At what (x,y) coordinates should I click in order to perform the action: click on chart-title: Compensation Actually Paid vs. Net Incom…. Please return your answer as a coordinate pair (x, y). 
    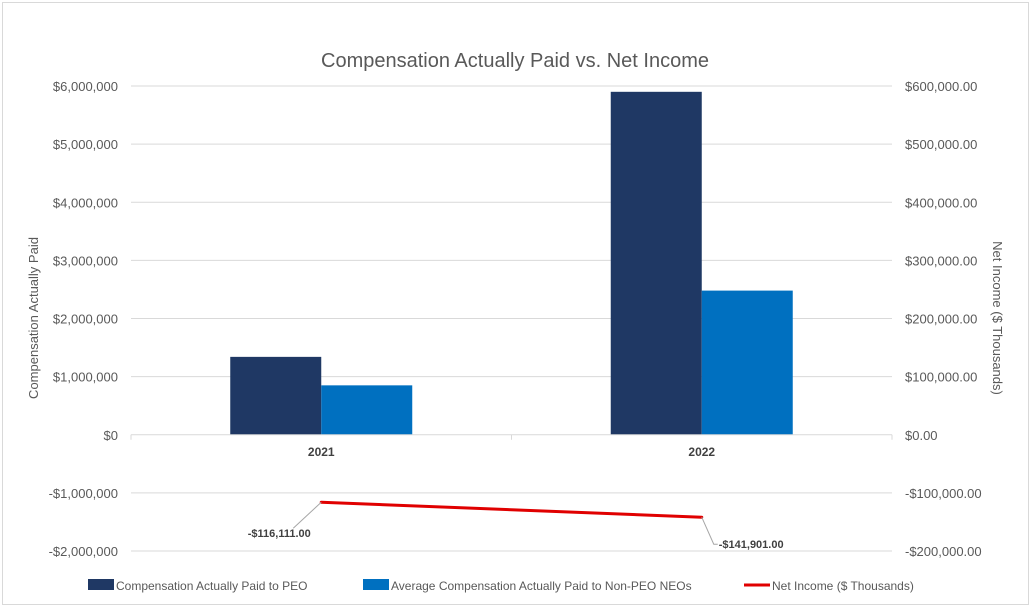
    Looking at the image, I should click on (515, 61).